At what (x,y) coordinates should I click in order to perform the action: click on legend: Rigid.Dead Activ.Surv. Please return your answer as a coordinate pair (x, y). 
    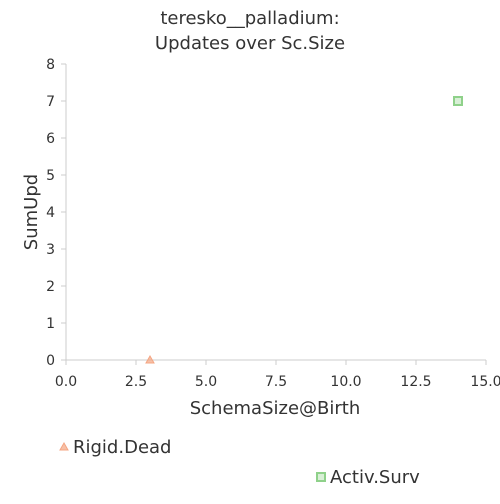
    Looking at the image, I should click on (239, 462).